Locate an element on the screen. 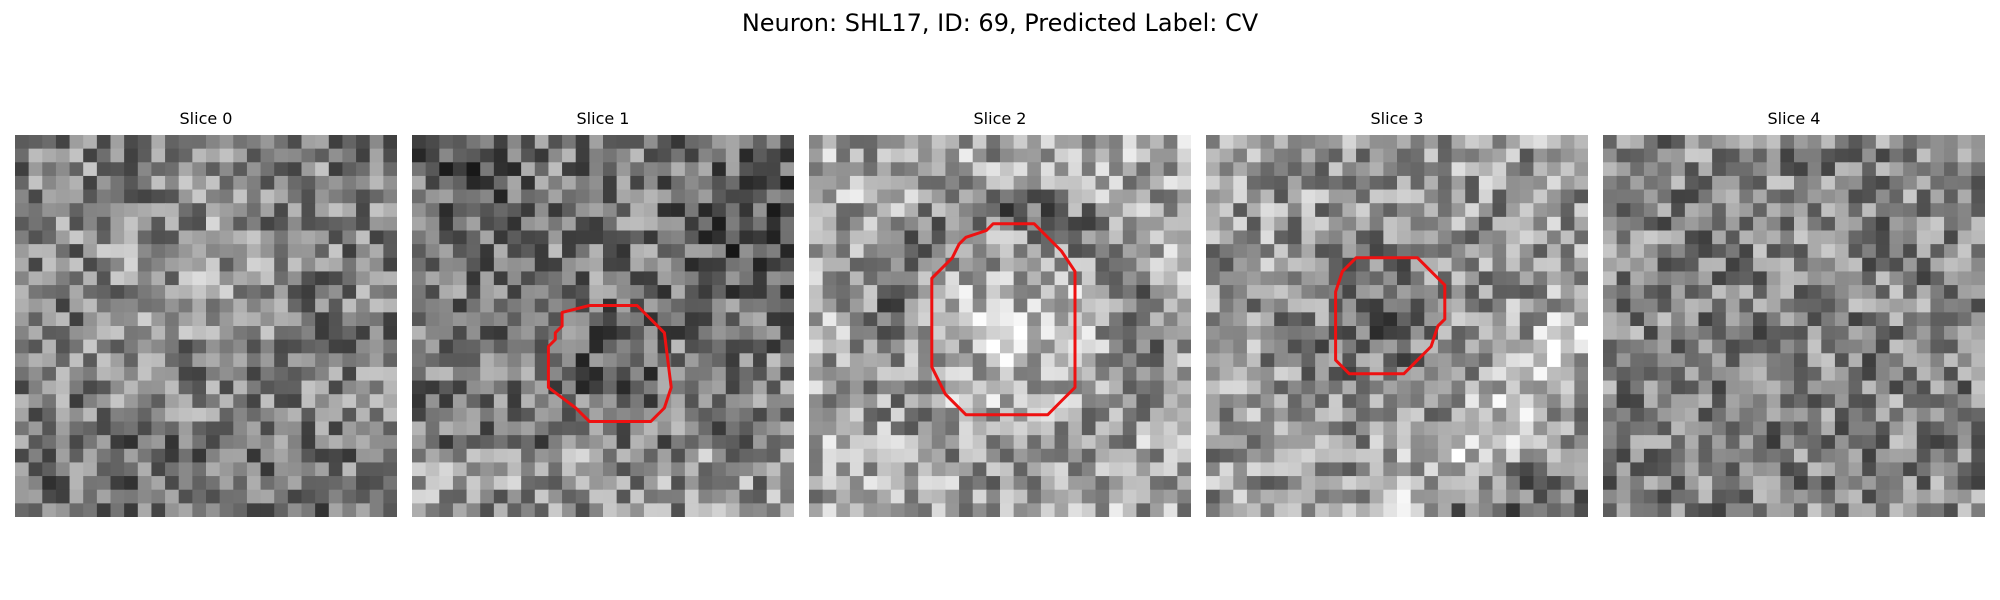  slice-panel-0: Slice 0 is located at coordinates (206, 312).